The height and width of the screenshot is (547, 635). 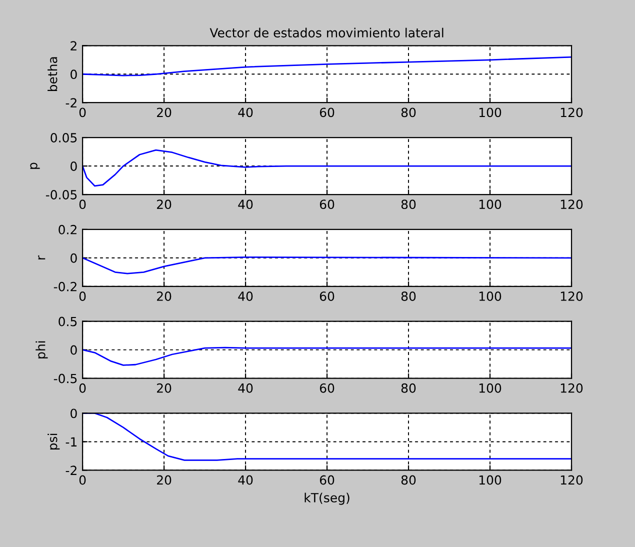 I want to click on chart-title: Vector de estados movimiento lateral, so click(x=327, y=33).